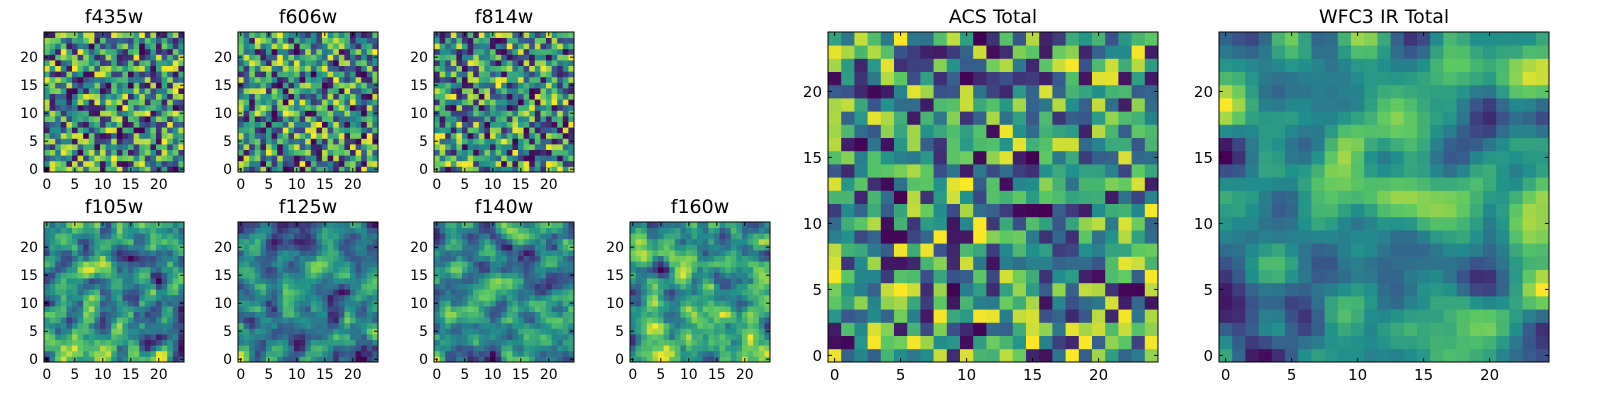  Describe the element at coordinates (464, 185) in the screenshot. I see `x-tick-label: 5` at that location.